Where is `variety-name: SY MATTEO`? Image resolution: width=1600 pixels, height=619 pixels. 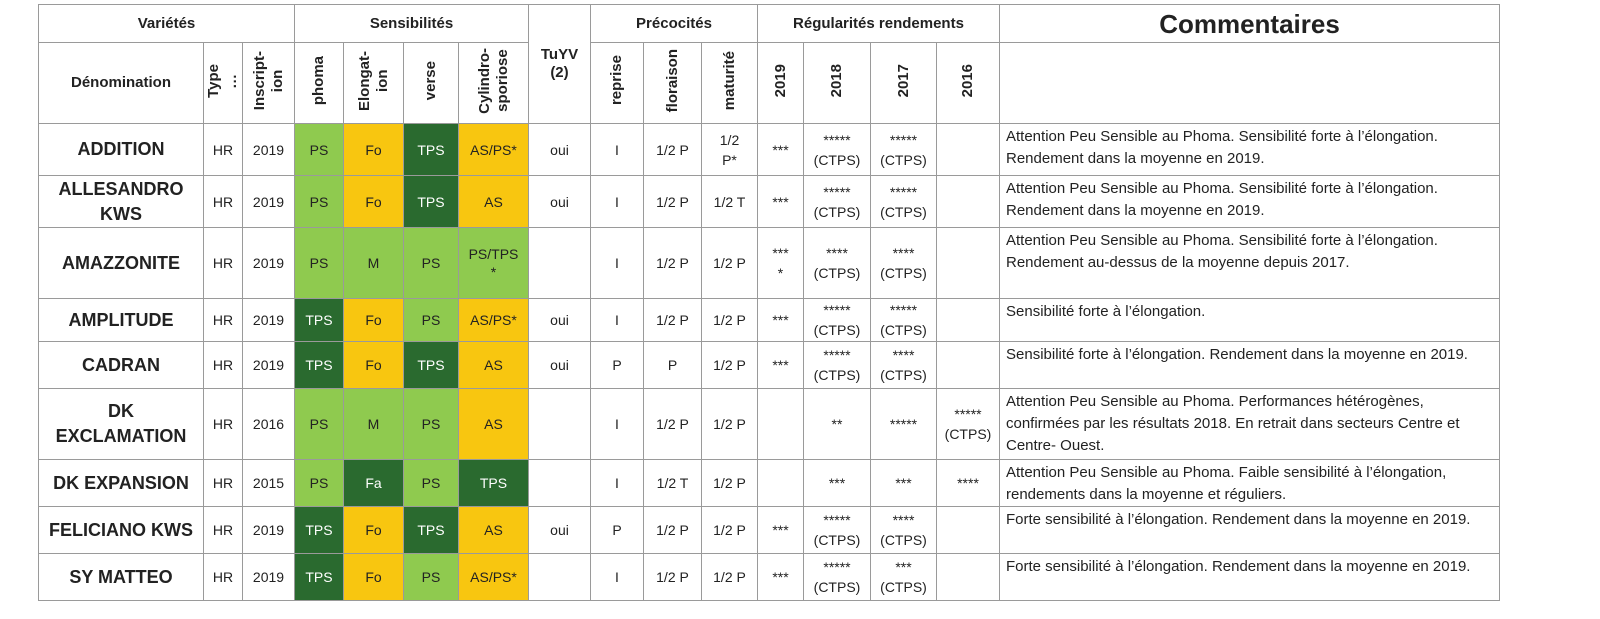
variety-name: SY MATTEO is located at coordinates (121, 577).